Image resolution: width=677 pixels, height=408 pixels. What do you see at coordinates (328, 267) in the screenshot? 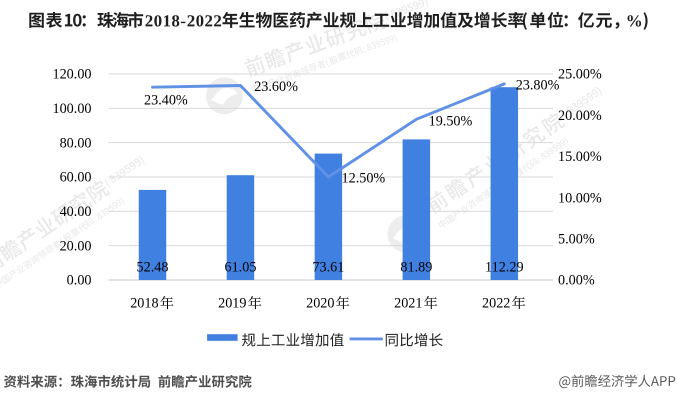
I see `svg-text: 73.61` at bounding box center [328, 267].